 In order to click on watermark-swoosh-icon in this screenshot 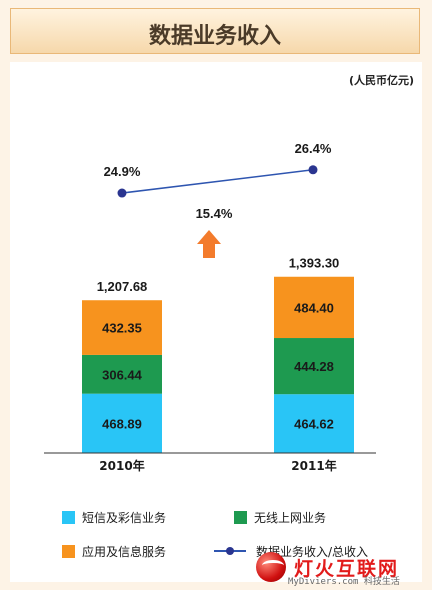, I will do `click(273, 565)`.